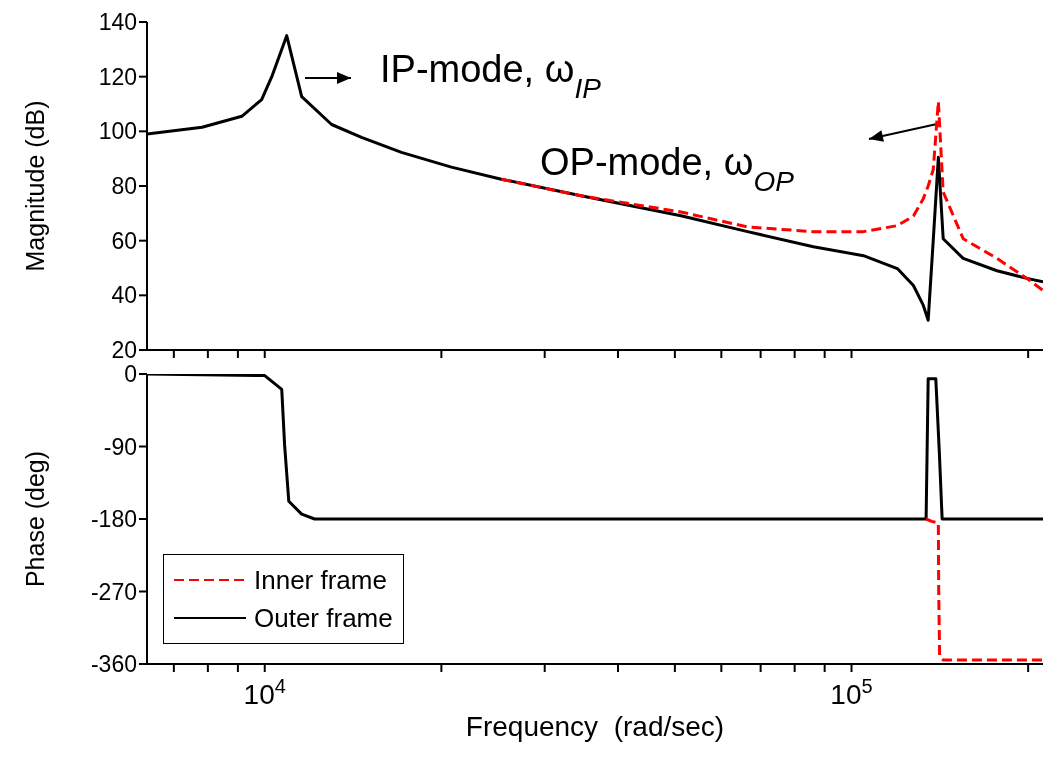 This screenshot has height=759, width=1043. I want to click on legend-label: Inner frame, so click(320, 580).